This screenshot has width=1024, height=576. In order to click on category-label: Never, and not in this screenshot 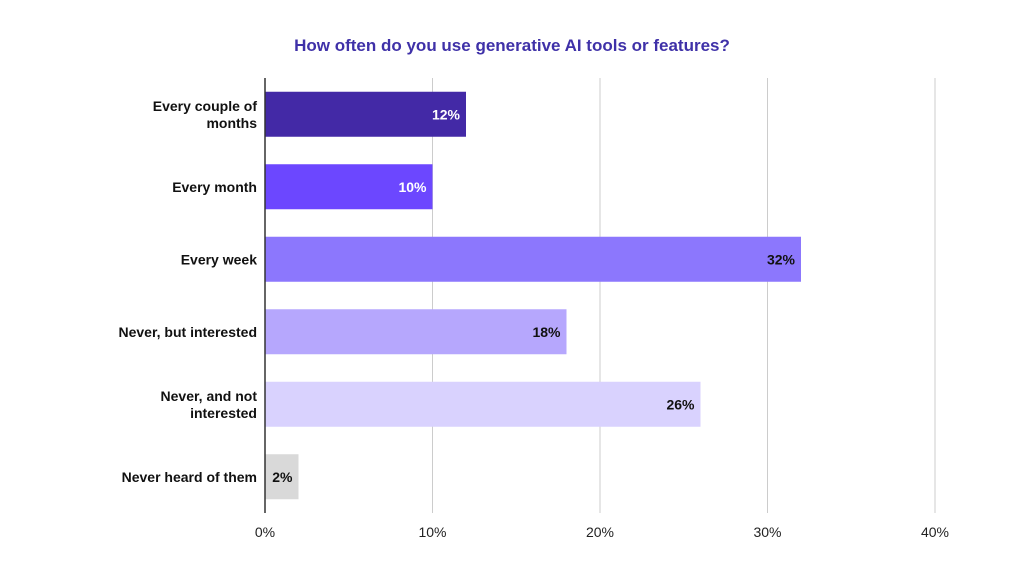, I will do `click(209, 396)`.